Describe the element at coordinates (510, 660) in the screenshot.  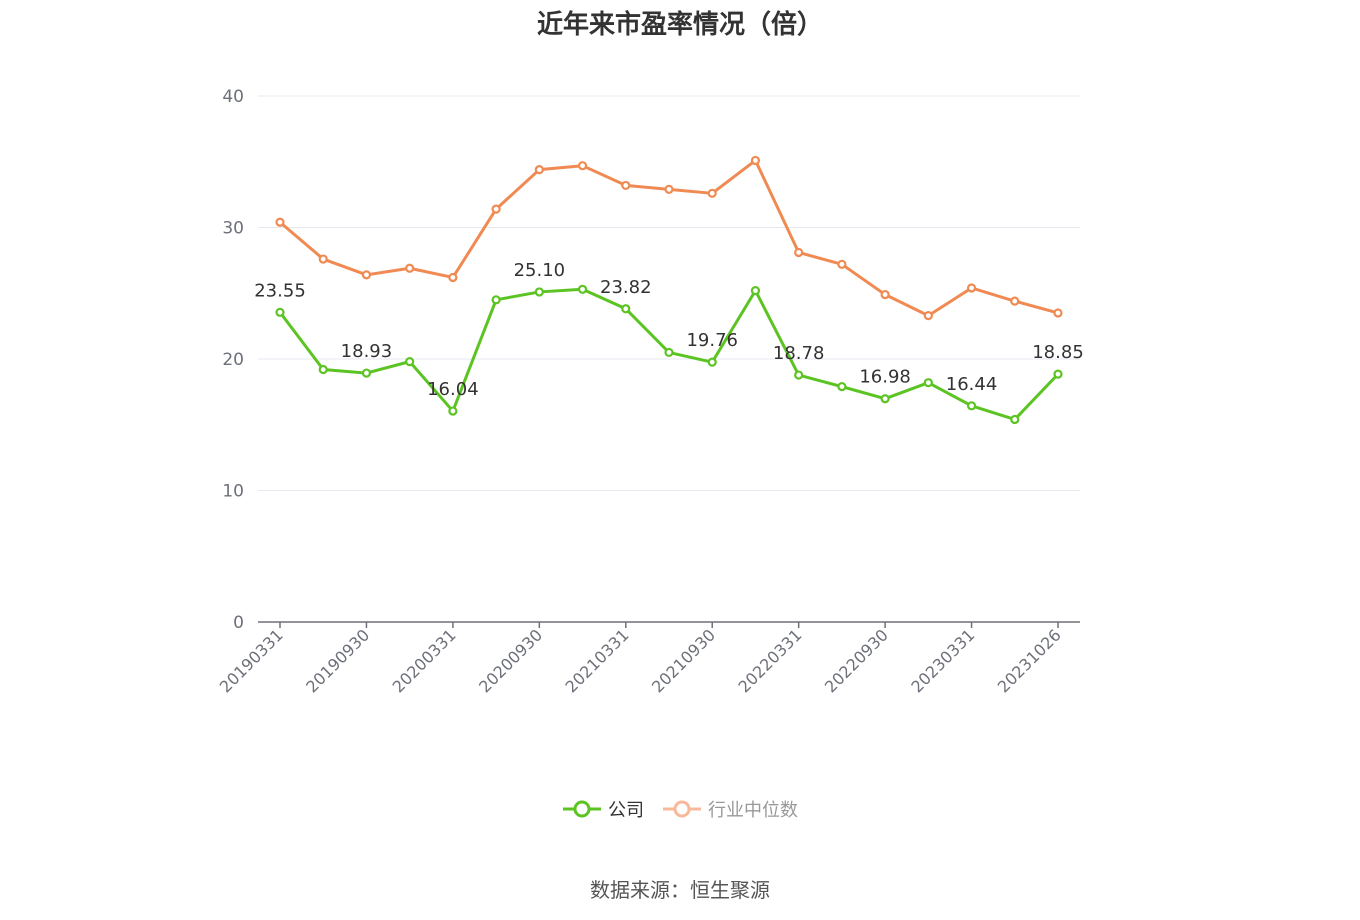
I see `x-tick-label: 20200930` at that location.